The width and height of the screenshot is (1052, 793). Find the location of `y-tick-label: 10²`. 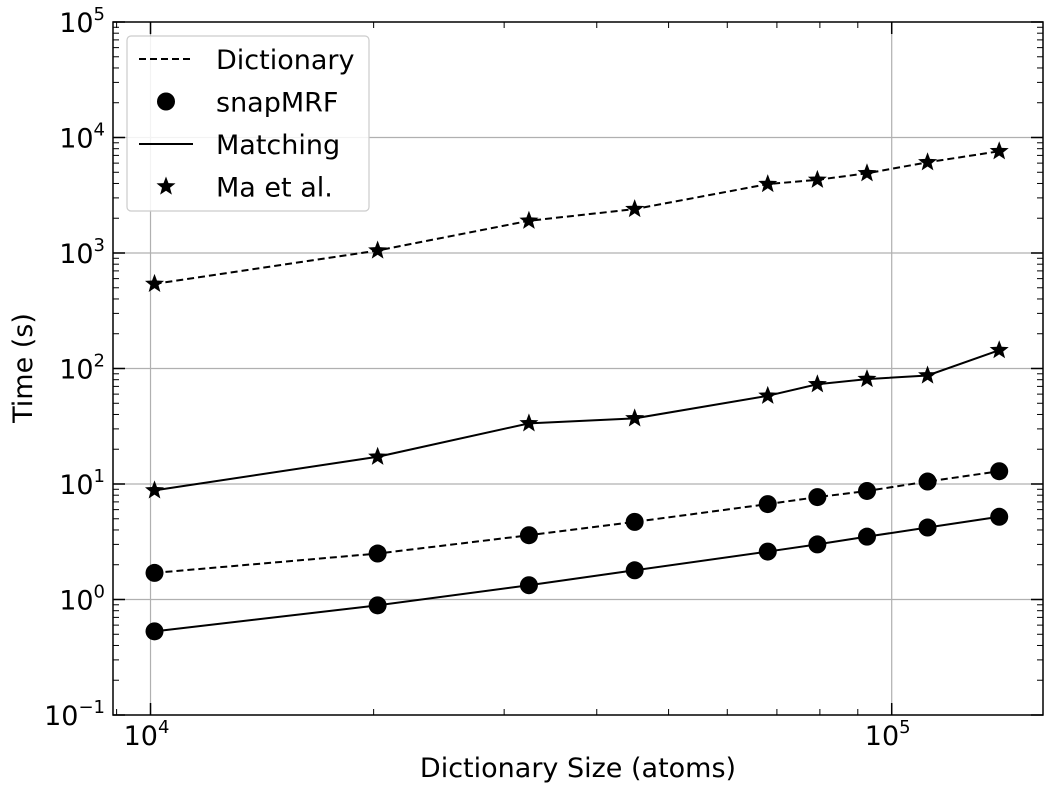

y-tick-label: 10² is located at coordinates (82, 368).